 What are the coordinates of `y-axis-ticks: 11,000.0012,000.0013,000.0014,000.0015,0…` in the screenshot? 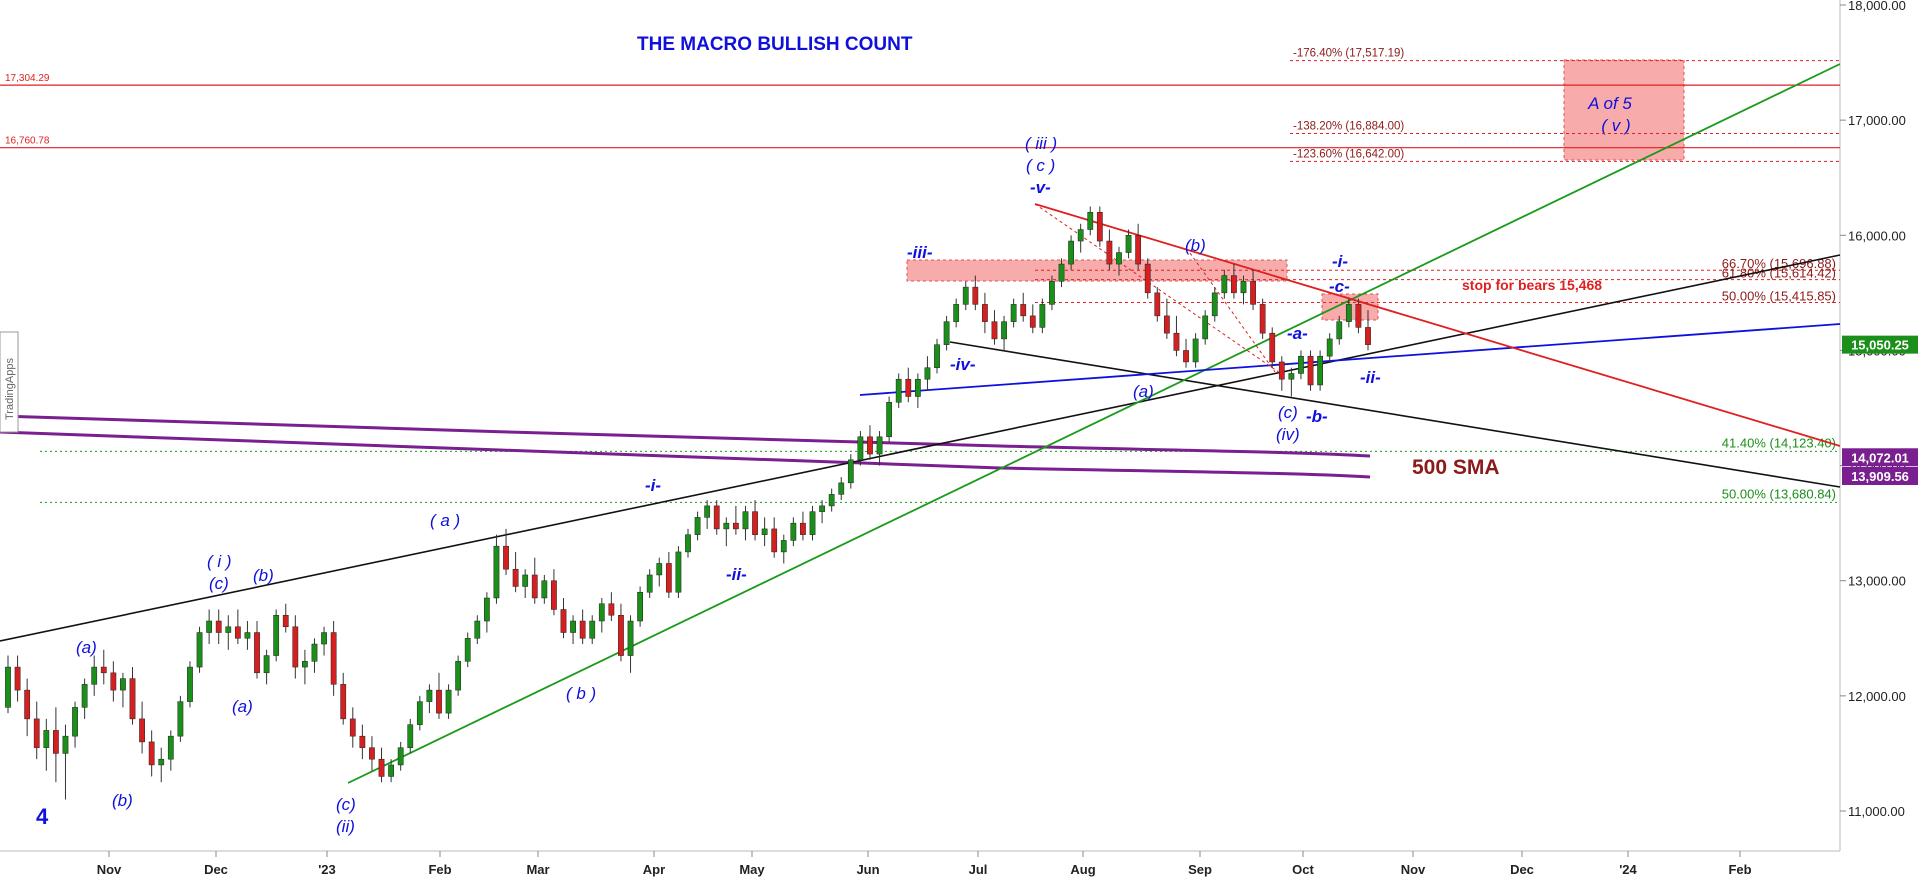 It's located at (1873, 409).